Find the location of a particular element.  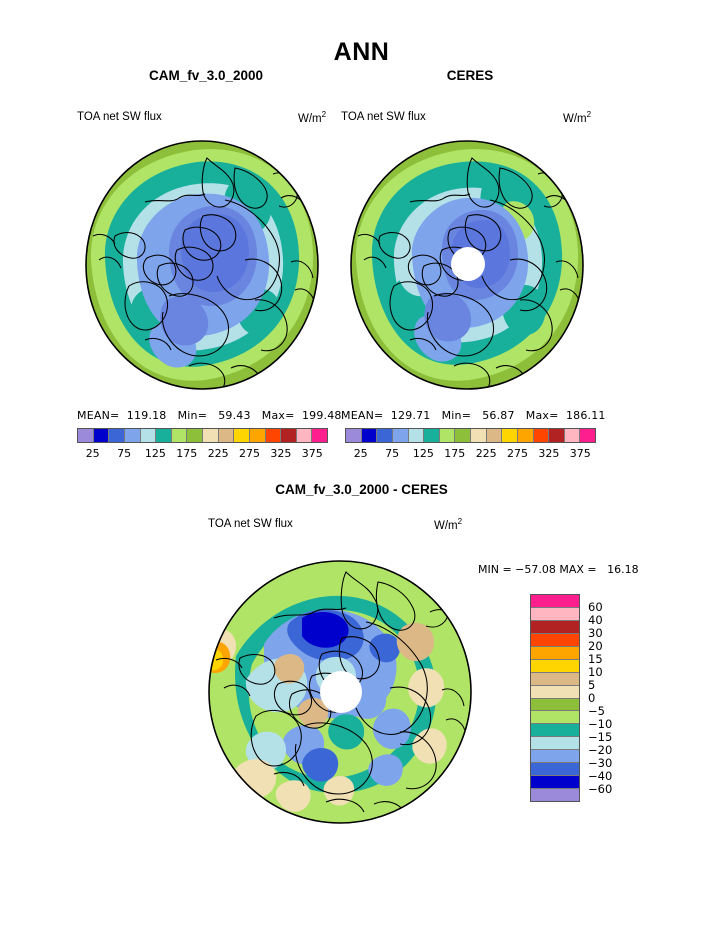

units-exponent-obs: 2 is located at coordinates (589, 114).